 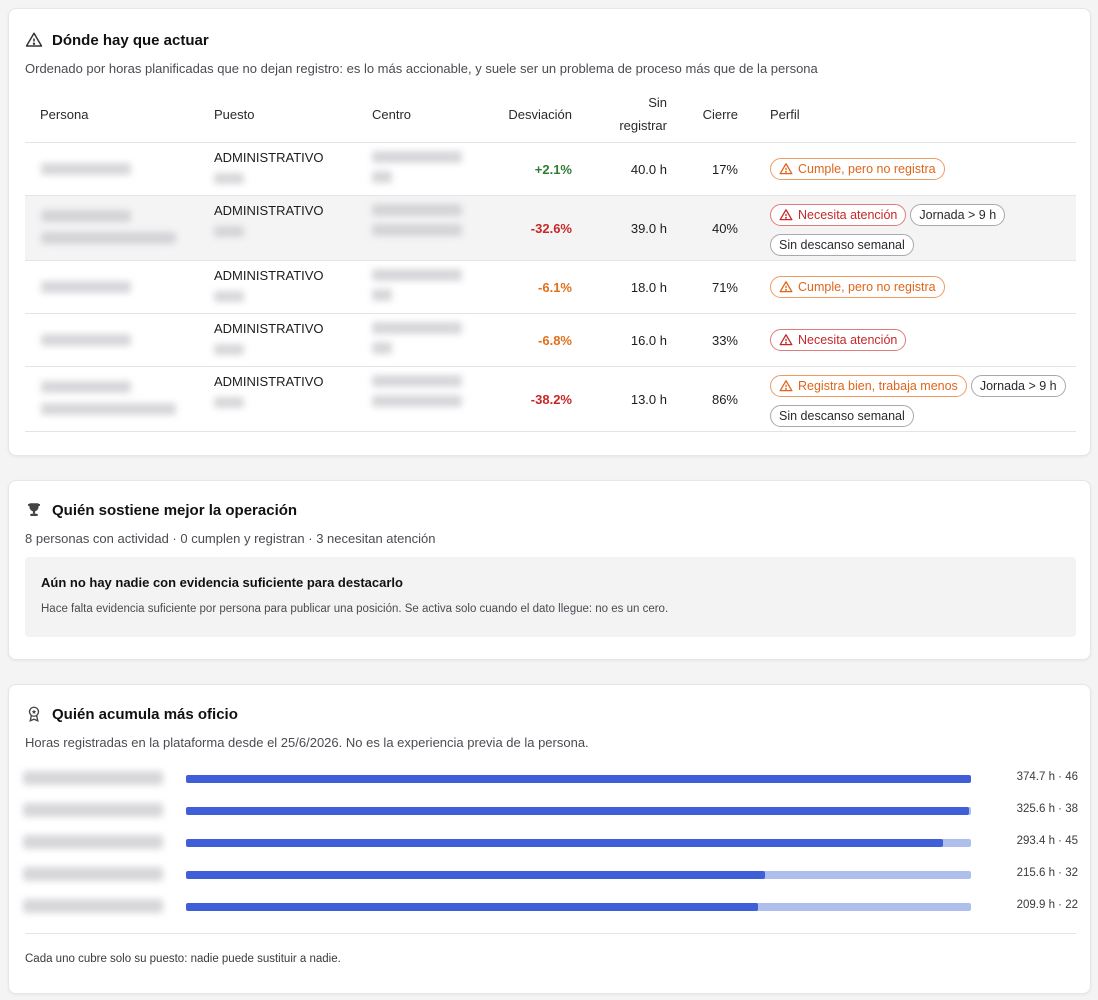 What do you see at coordinates (648, 399) in the screenshot?
I see `sin-registrar-cell: 13.0 h` at bounding box center [648, 399].